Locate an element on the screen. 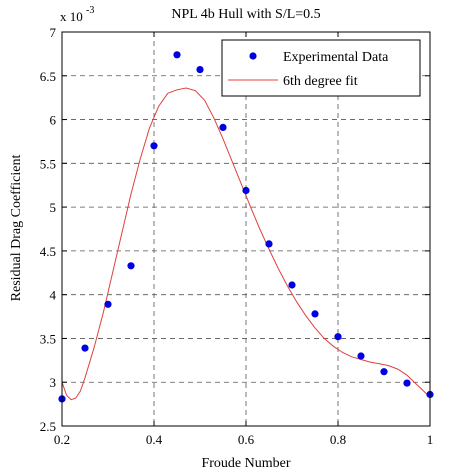 This screenshot has width=474, height=474. y-tick-label: 6 is located at coordinates (53, 120).